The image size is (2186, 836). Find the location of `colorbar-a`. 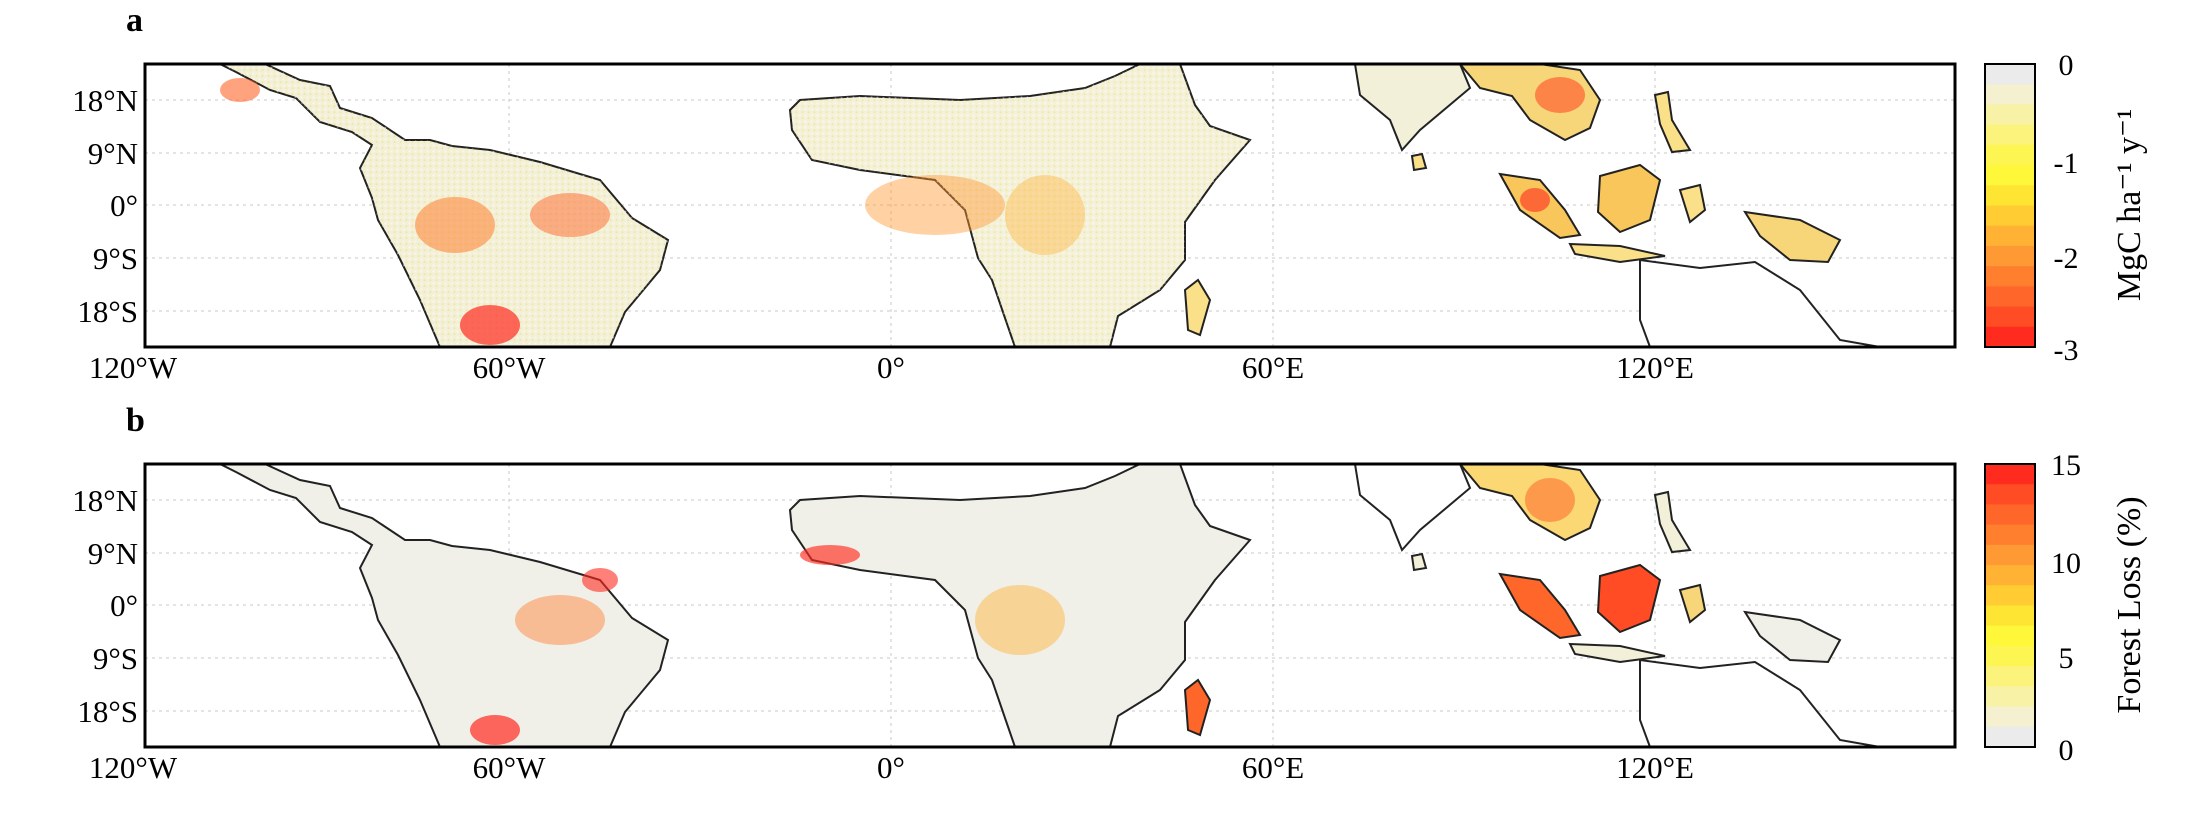

colorbar-a is located at coordinates (2010, 205).